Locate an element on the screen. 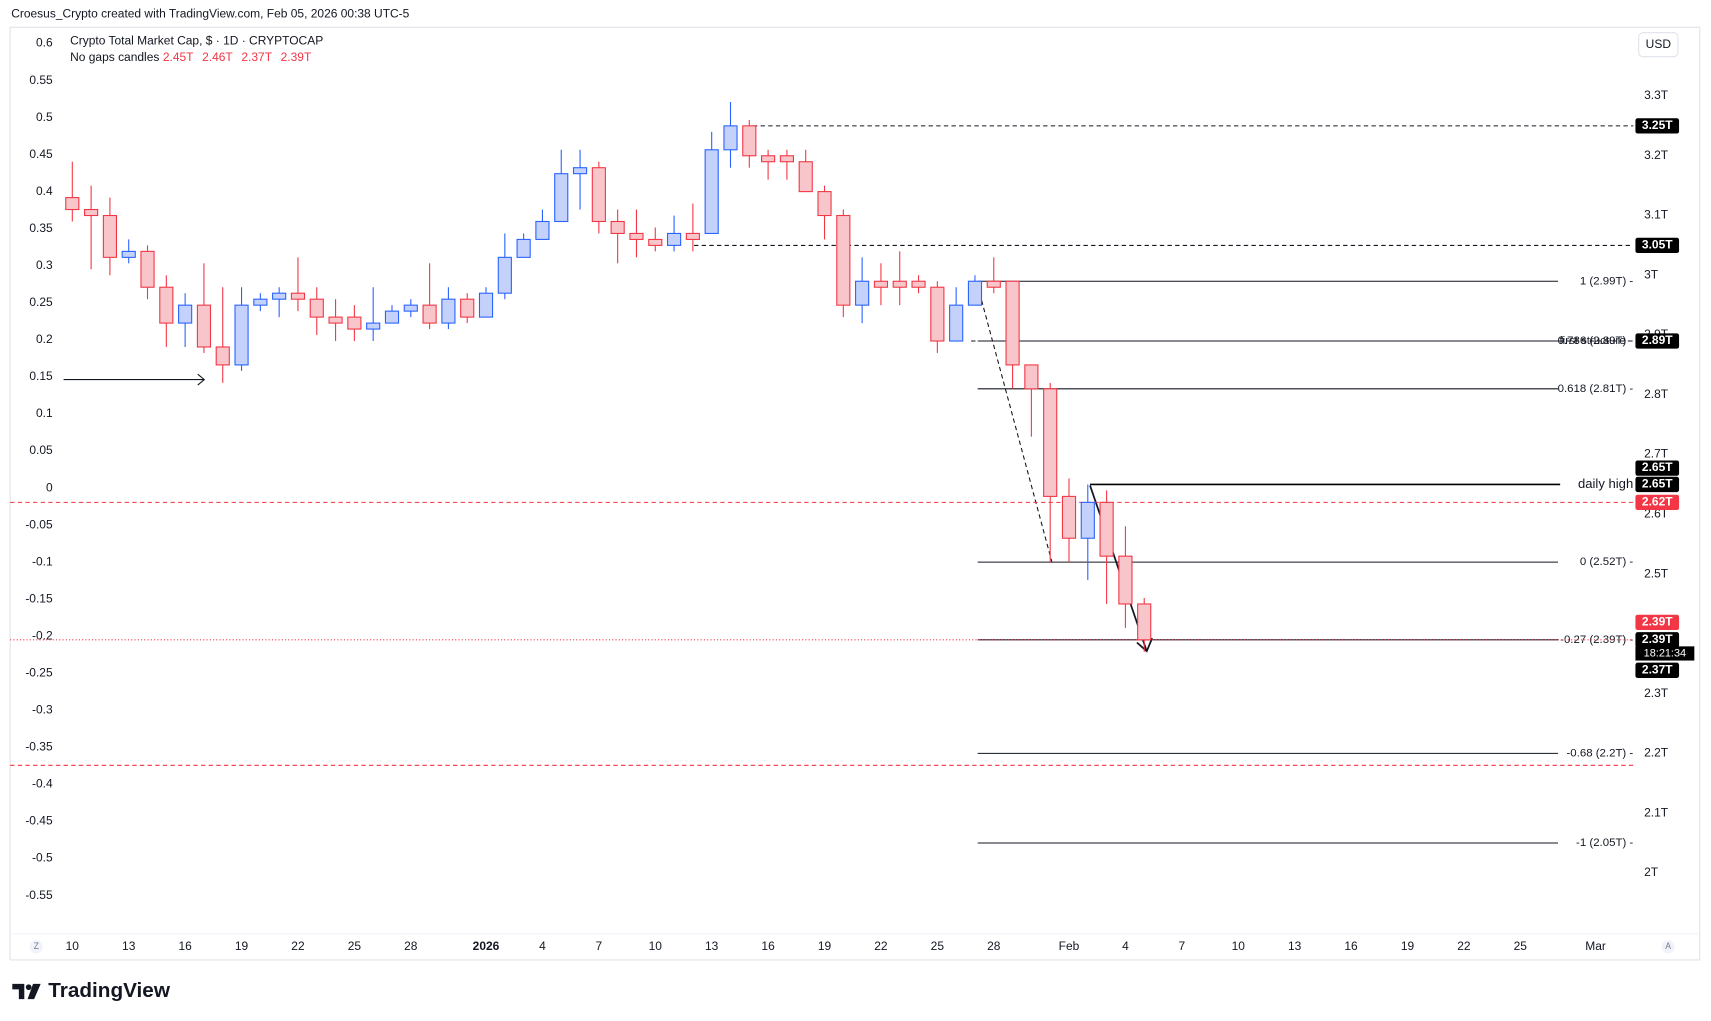 This screenshot has height=1021, width=1711. y-tick-label: 2.8T is located at coordinates (1656, 394).